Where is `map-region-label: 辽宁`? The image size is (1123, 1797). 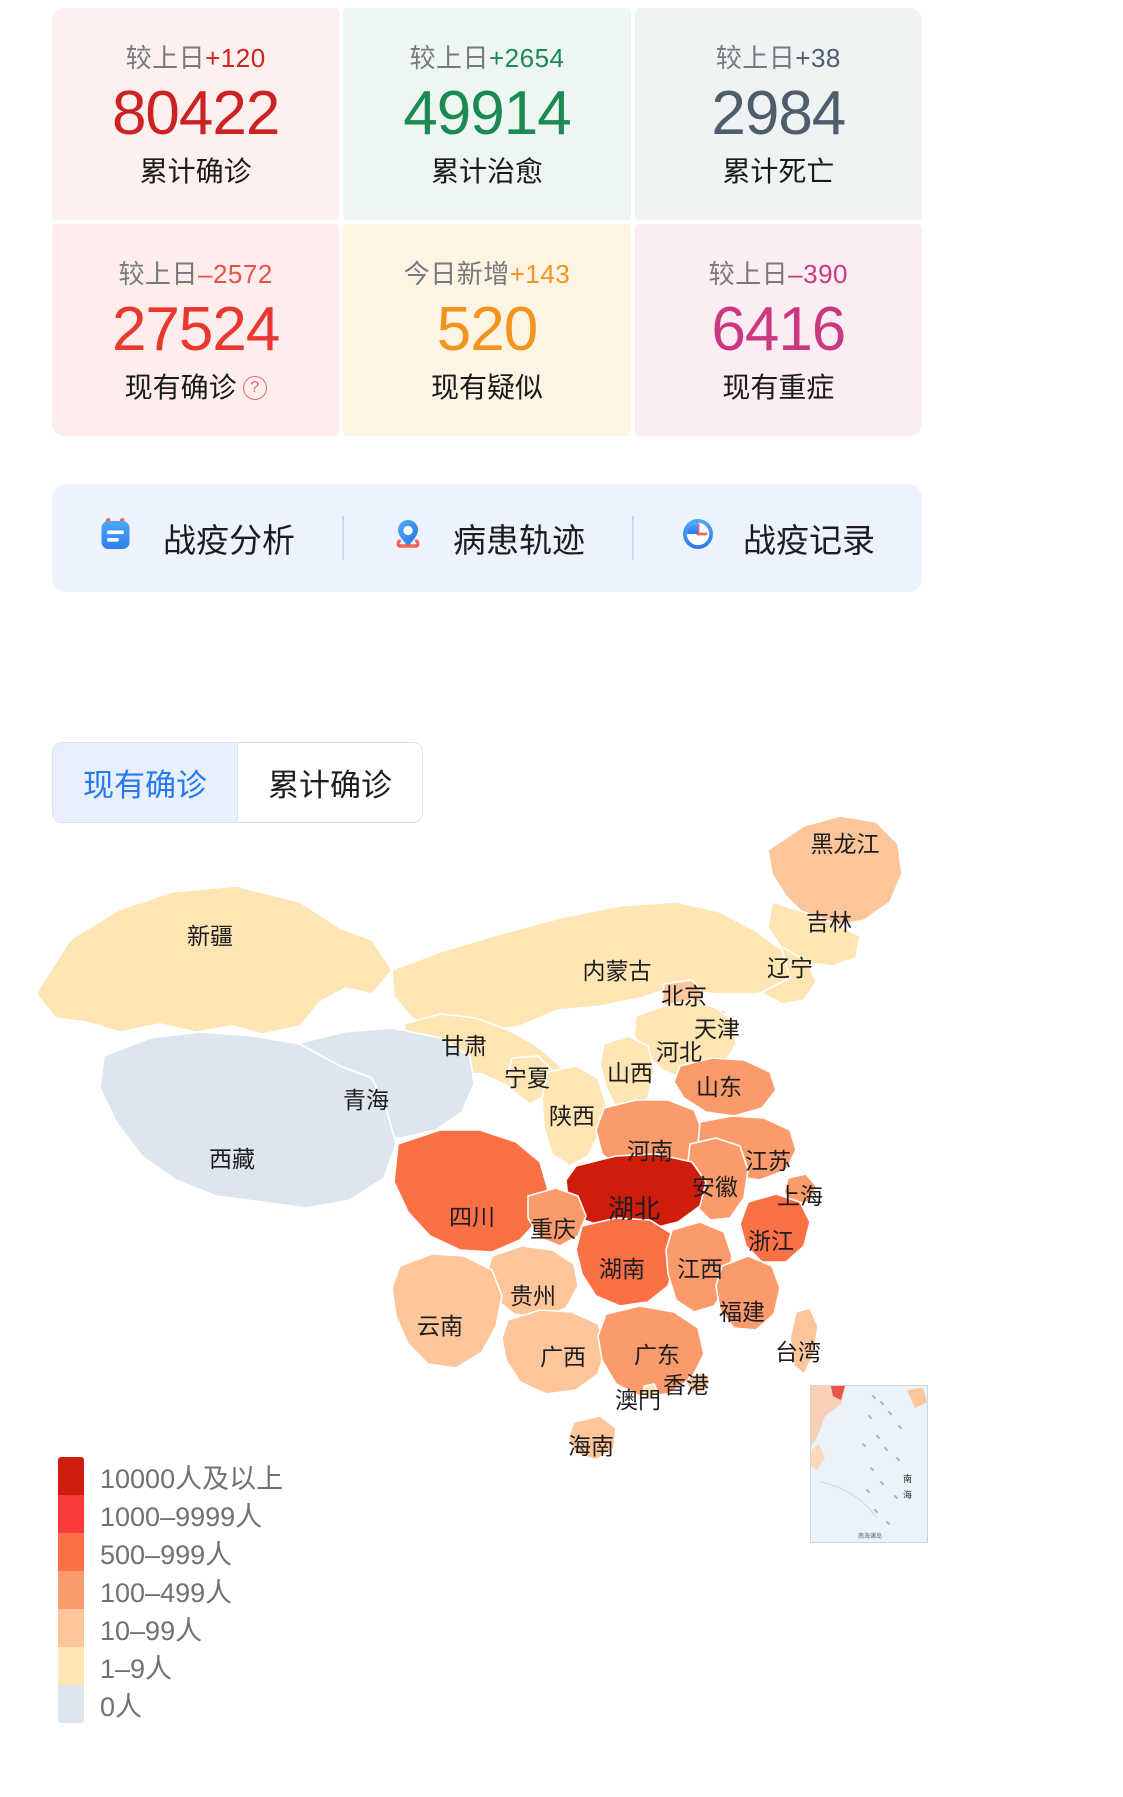
map-region-label: 辽宁 is located at coordinates (790, 968).